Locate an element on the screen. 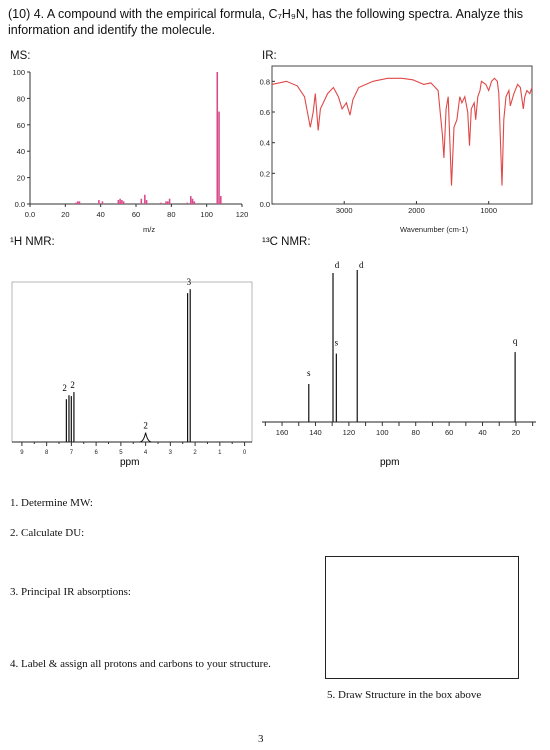  ms-y-tick-label: 20 is located at coordinates (21, 178).